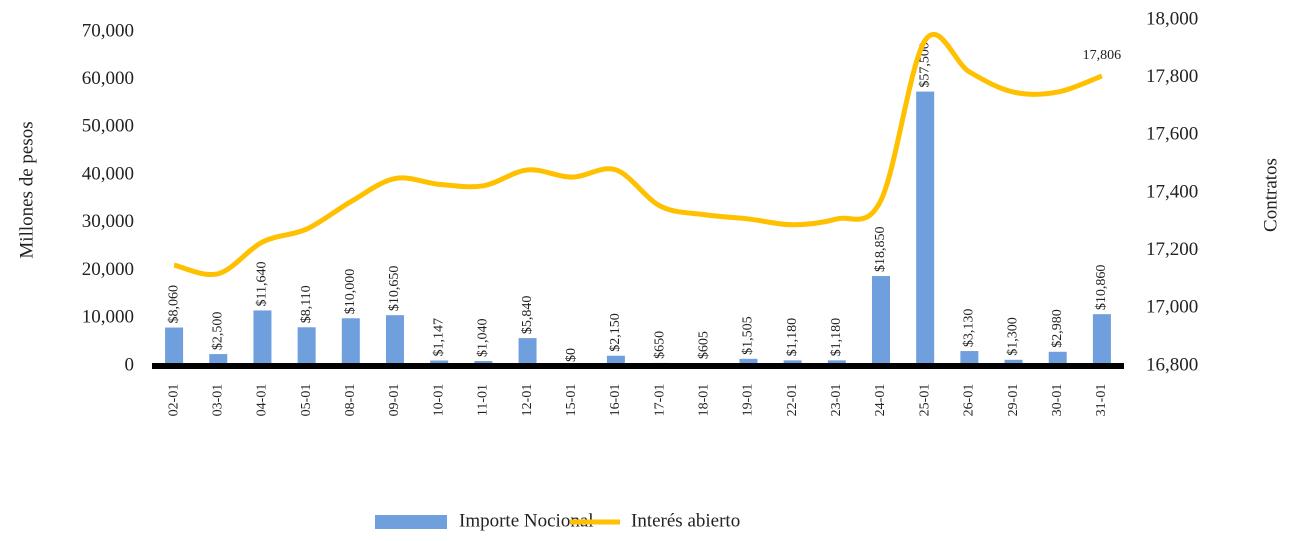 The width and height of the screenshot is (1296, 541). What do you see at coordinates (615, 332) in the screenshot?
I see `data-label: $2,150` at bounding box center [615, 332].